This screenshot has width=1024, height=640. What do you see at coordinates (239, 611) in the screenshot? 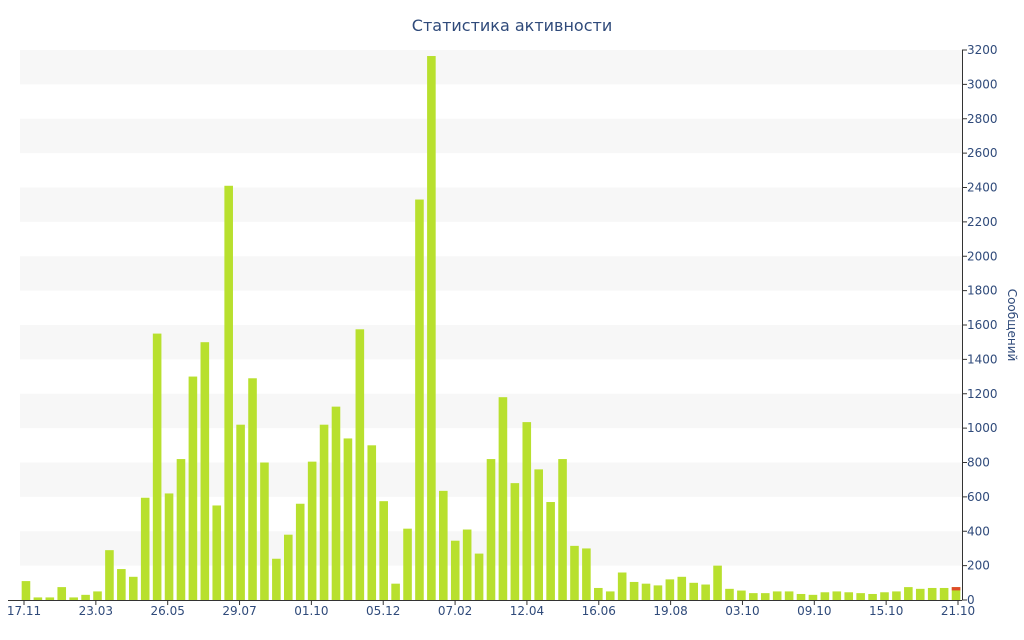
I see `x-tick-label: 29.07` at bounding box center [239, 611].